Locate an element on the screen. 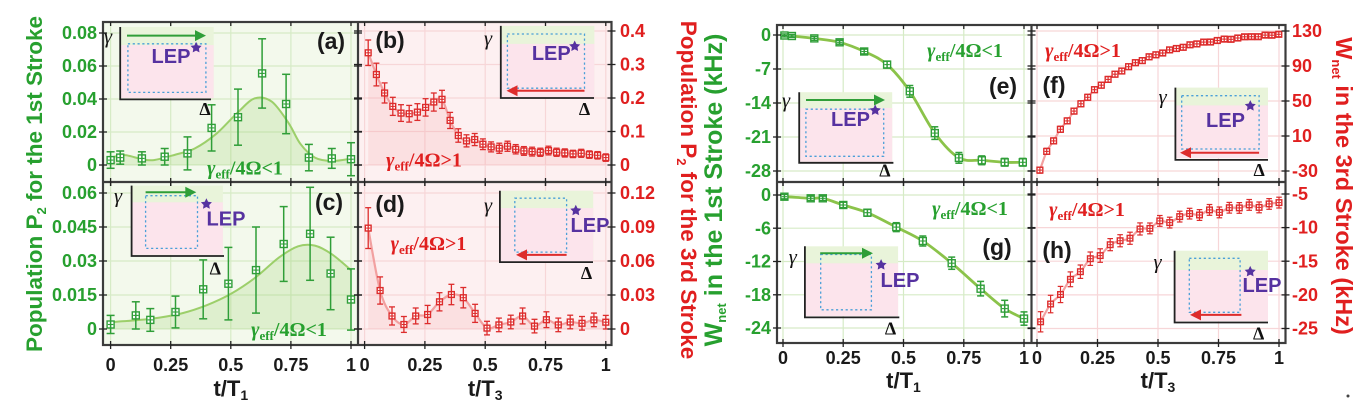 This screenshot has height=419, width=1353. svg-text: 0.045 is located at coordinates (74, 227).